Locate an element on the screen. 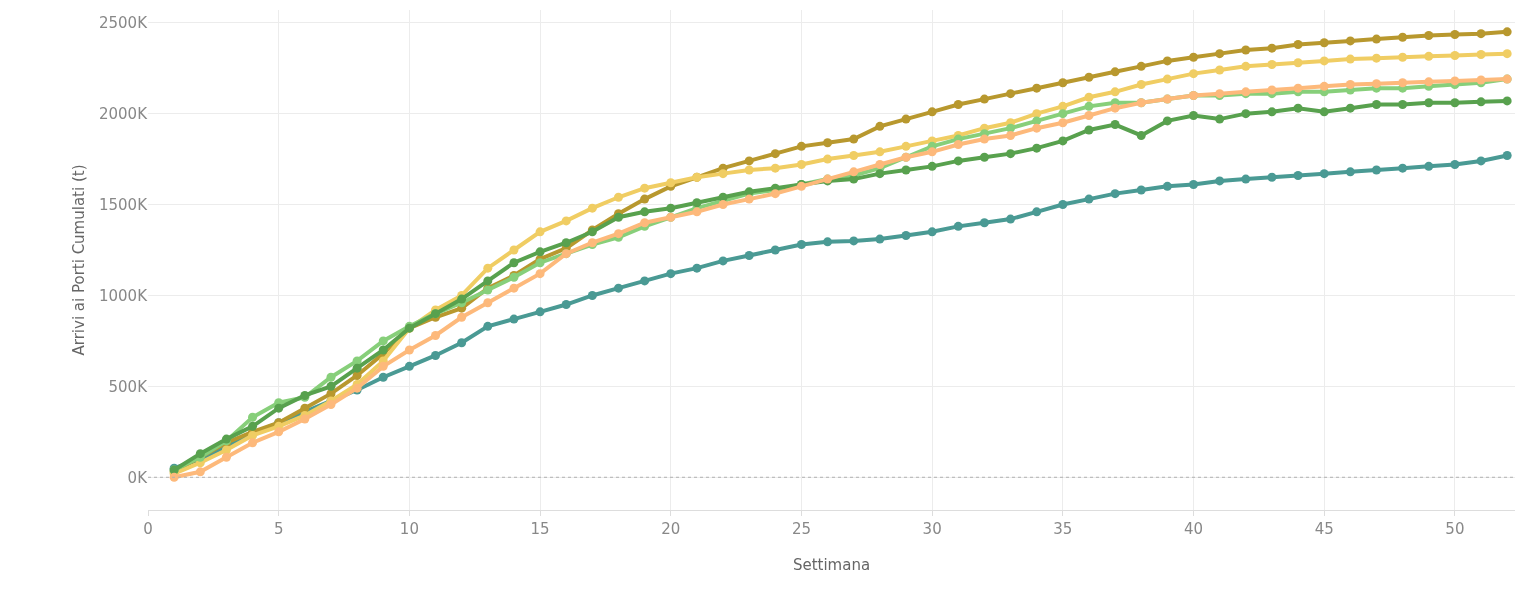 The width and height of the screenshot is (1519, 596). x-tick-label: 35 is located at coordinates (1063, 529).